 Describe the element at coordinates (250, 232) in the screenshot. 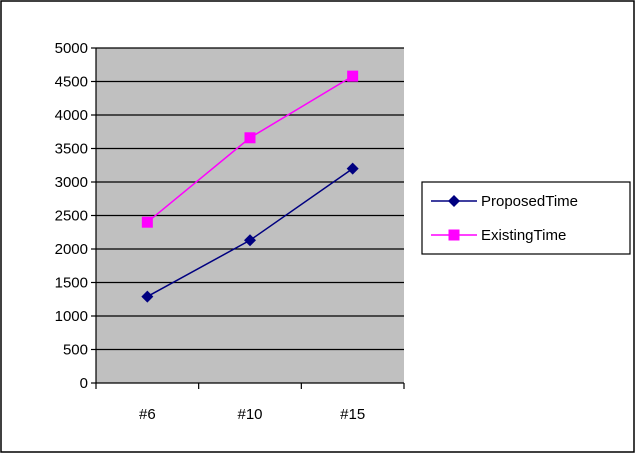

I see `series-ProposedTime` at that location.